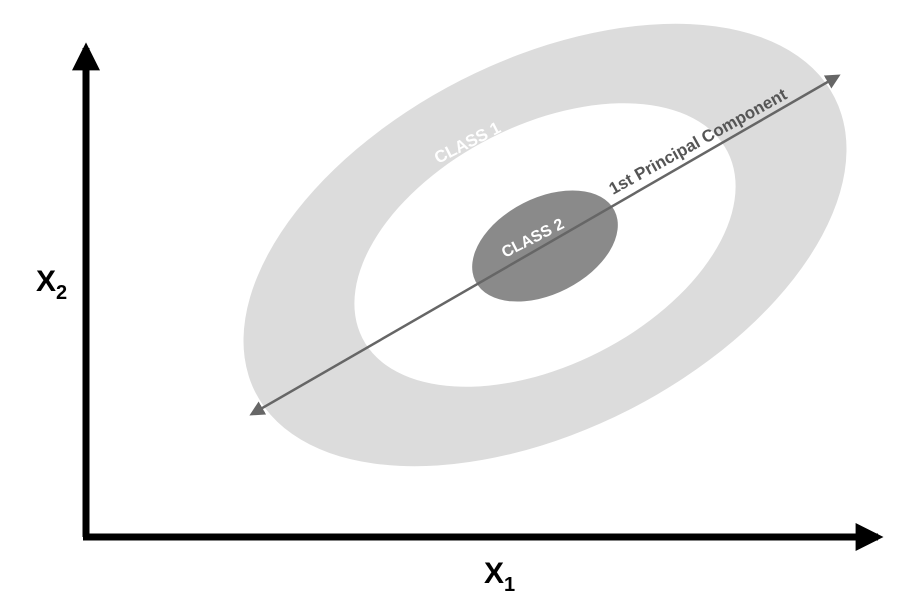 This screenshot has height=602, width=908. Describe the element at coordinates (61, 293) in the screenshot. I see `x2-axis-subscript: 2` at that location.